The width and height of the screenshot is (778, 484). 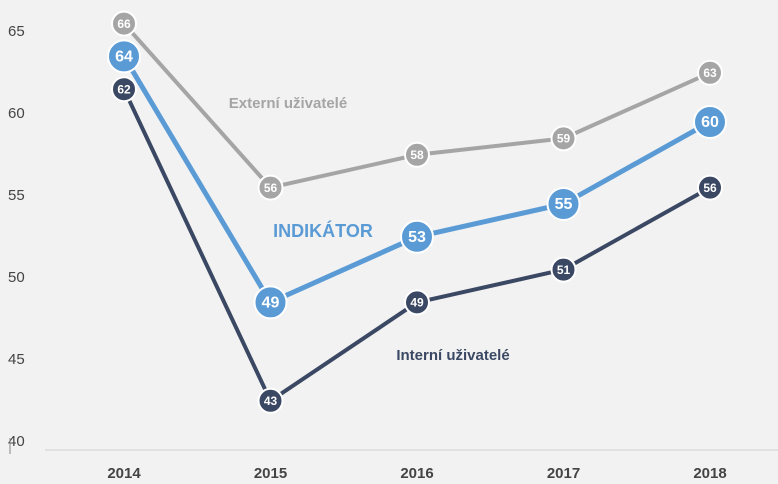 I want to click on y-tick-label: 40, so click(x=16, y=441).